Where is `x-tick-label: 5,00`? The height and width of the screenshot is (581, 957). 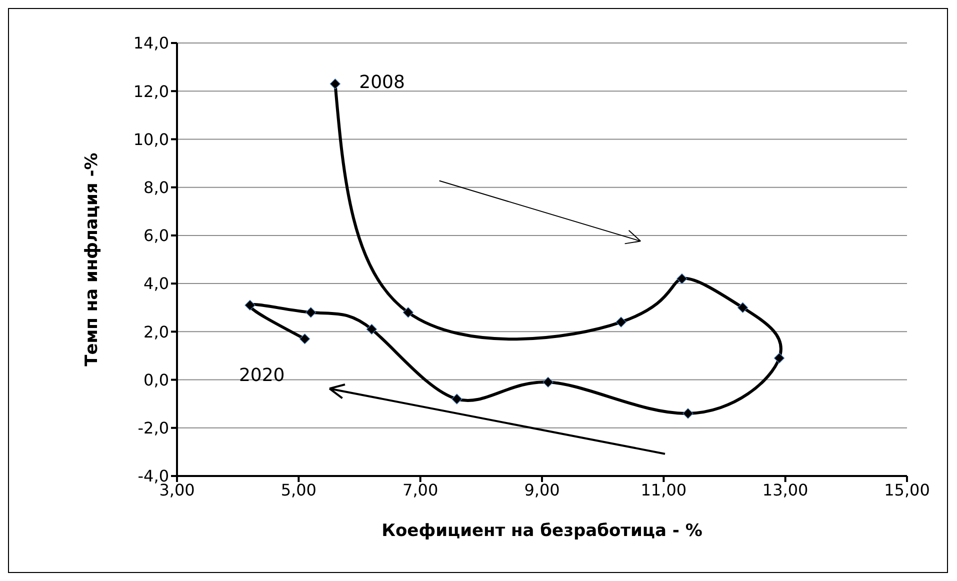
x-tick-label: 5,00 is located at coordinates (298, 490).